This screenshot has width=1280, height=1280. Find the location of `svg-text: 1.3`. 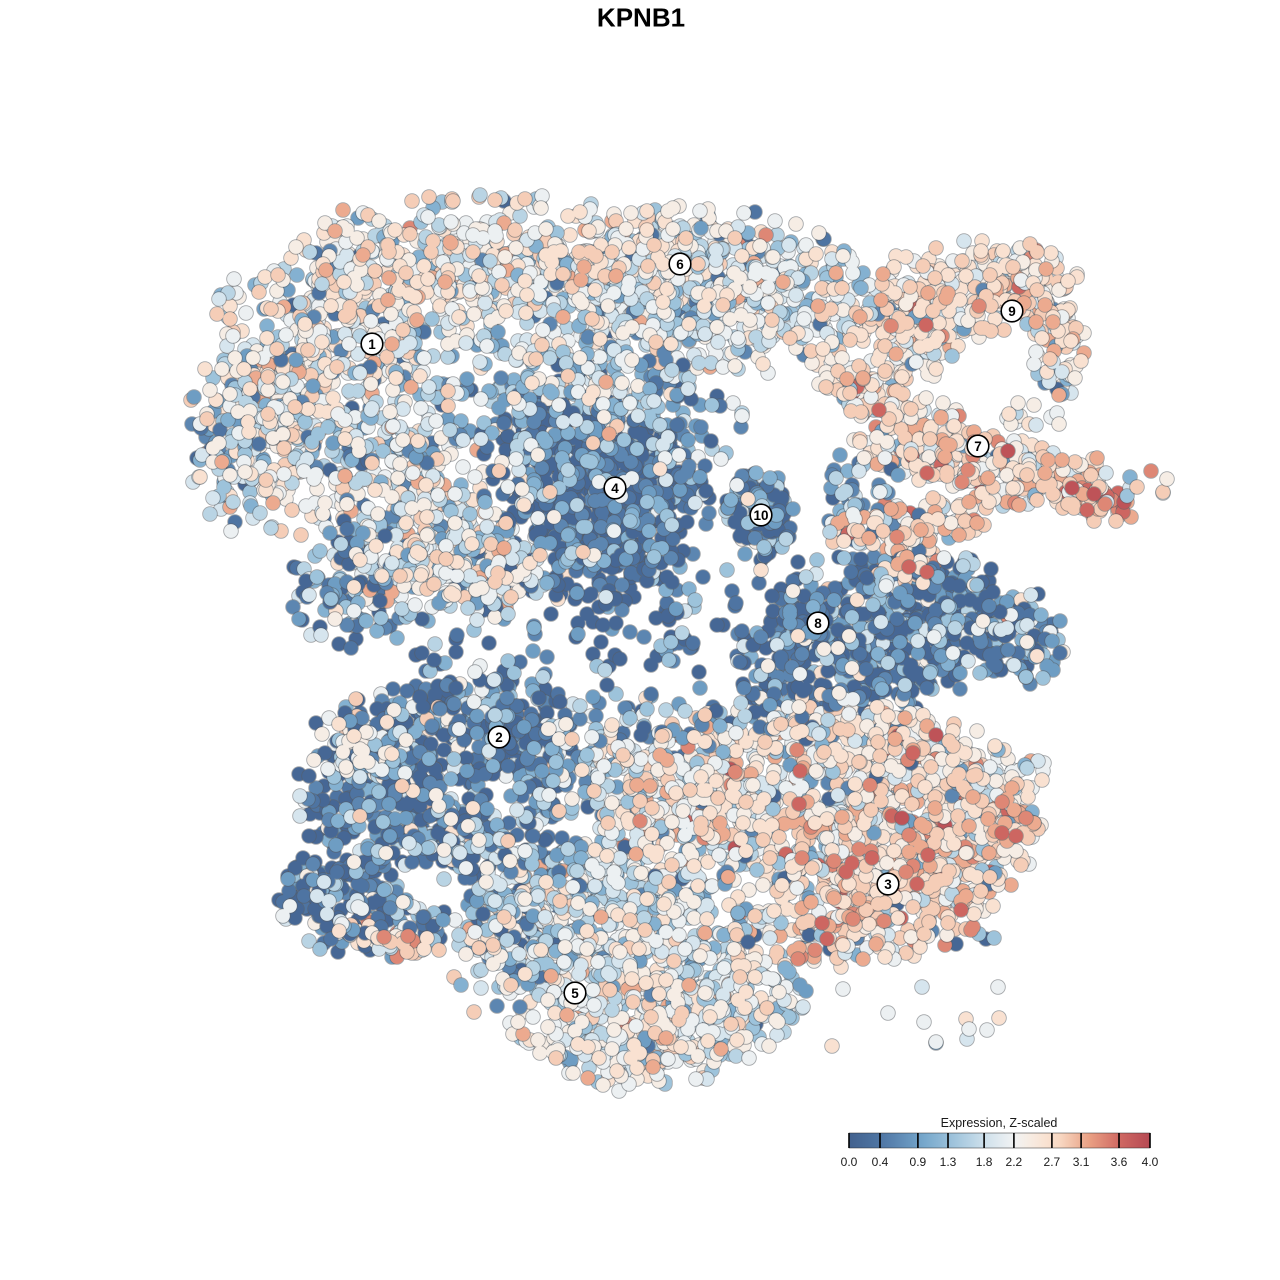

svg-text: 1.3 is located at coordinates (948, 1162).